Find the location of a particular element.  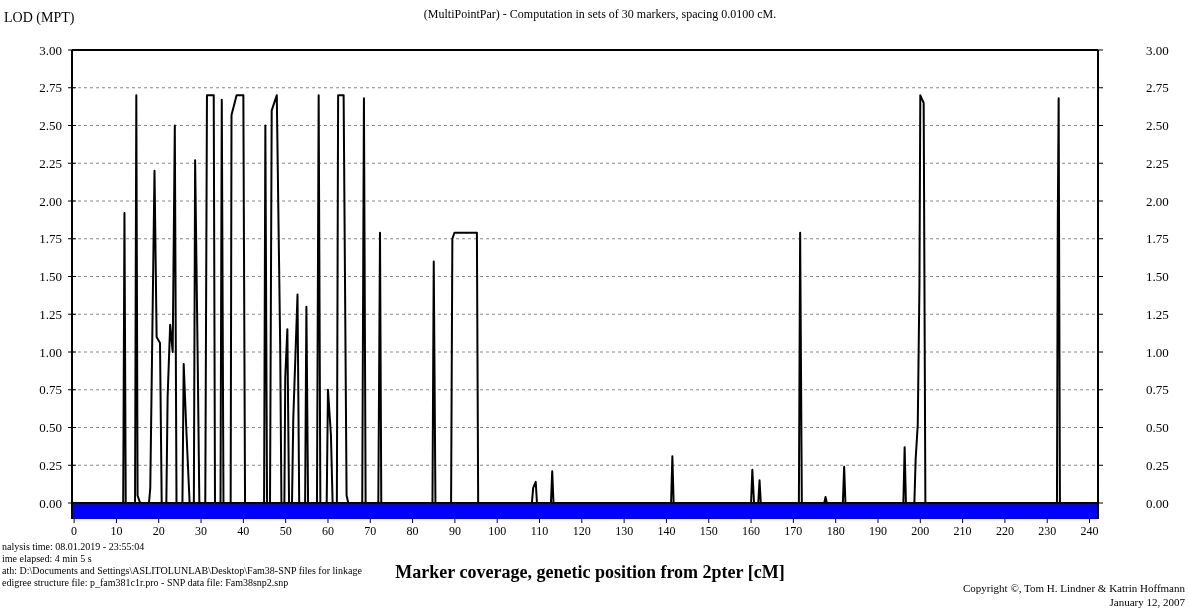

y2-tick-label: 2.50 is located at coordinates (1157, 126).